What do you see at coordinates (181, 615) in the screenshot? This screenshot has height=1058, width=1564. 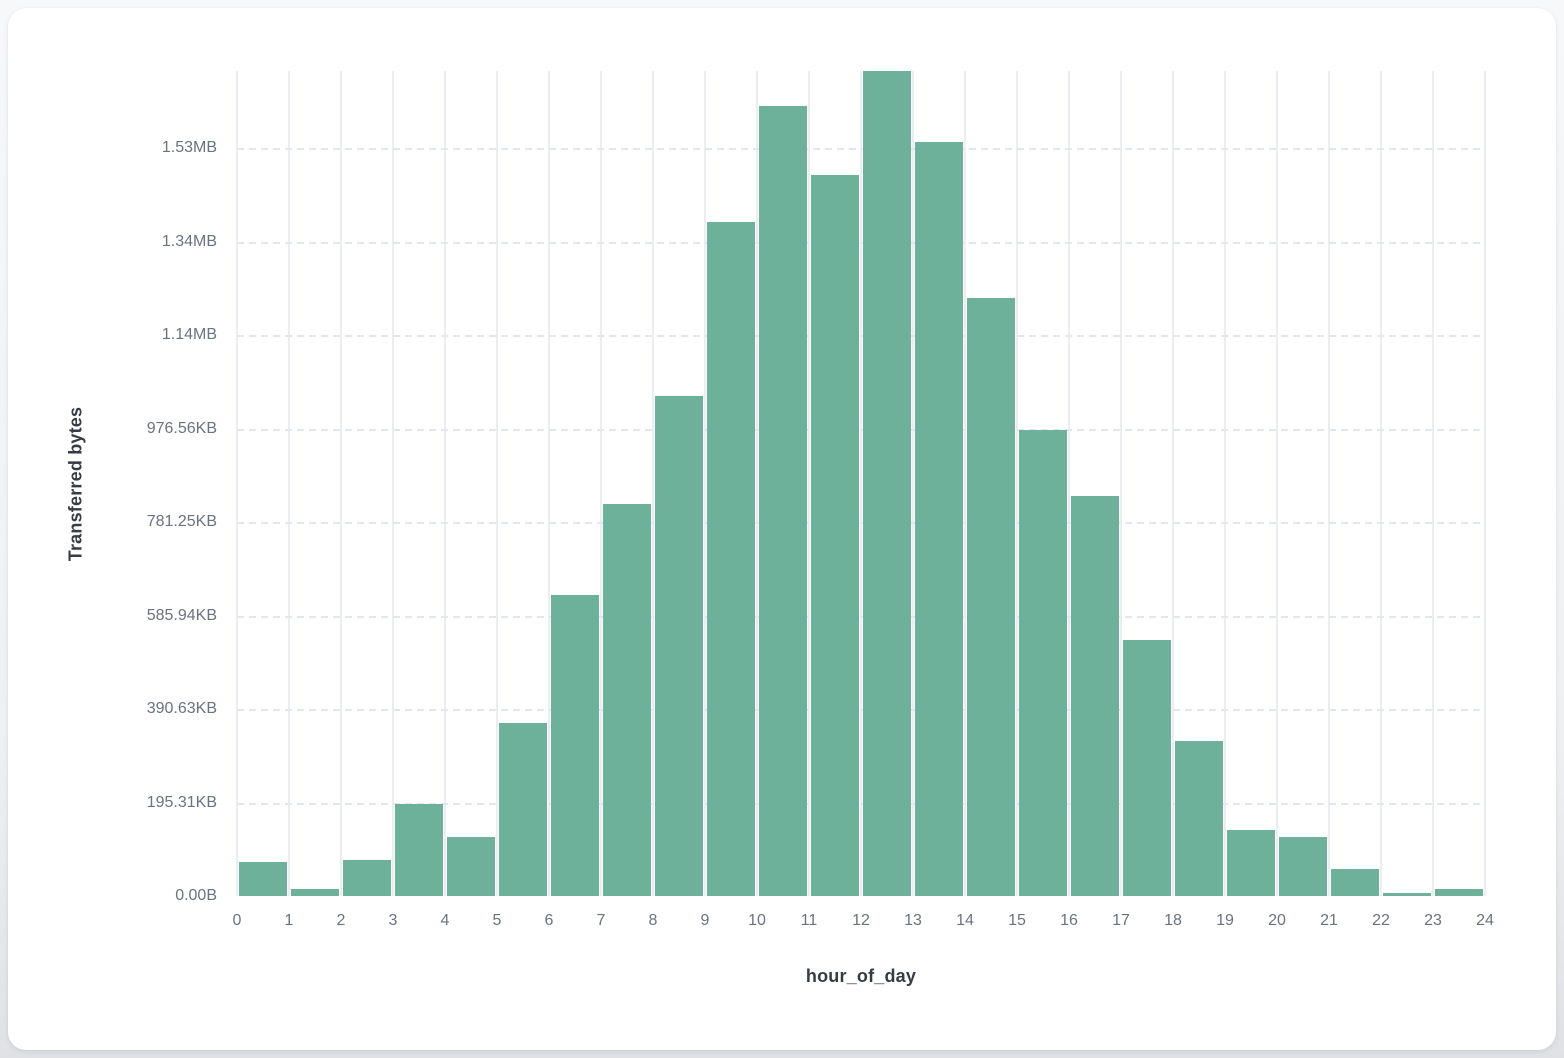 I see `y-tick-label: 585.94KB` at bounding box center [181, 615].